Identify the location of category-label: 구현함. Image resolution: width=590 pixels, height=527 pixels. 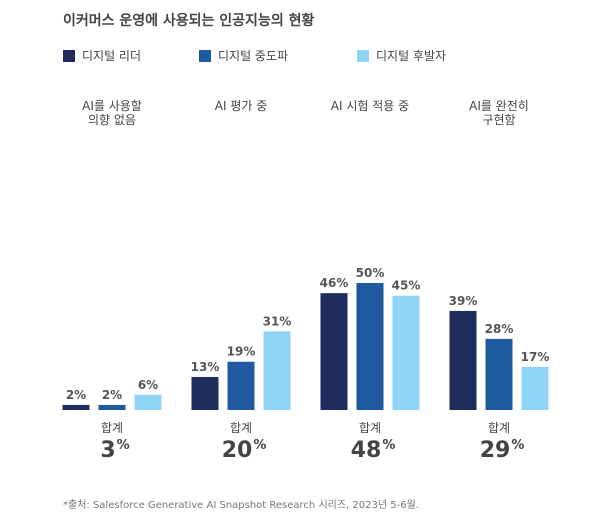
(498, 120).